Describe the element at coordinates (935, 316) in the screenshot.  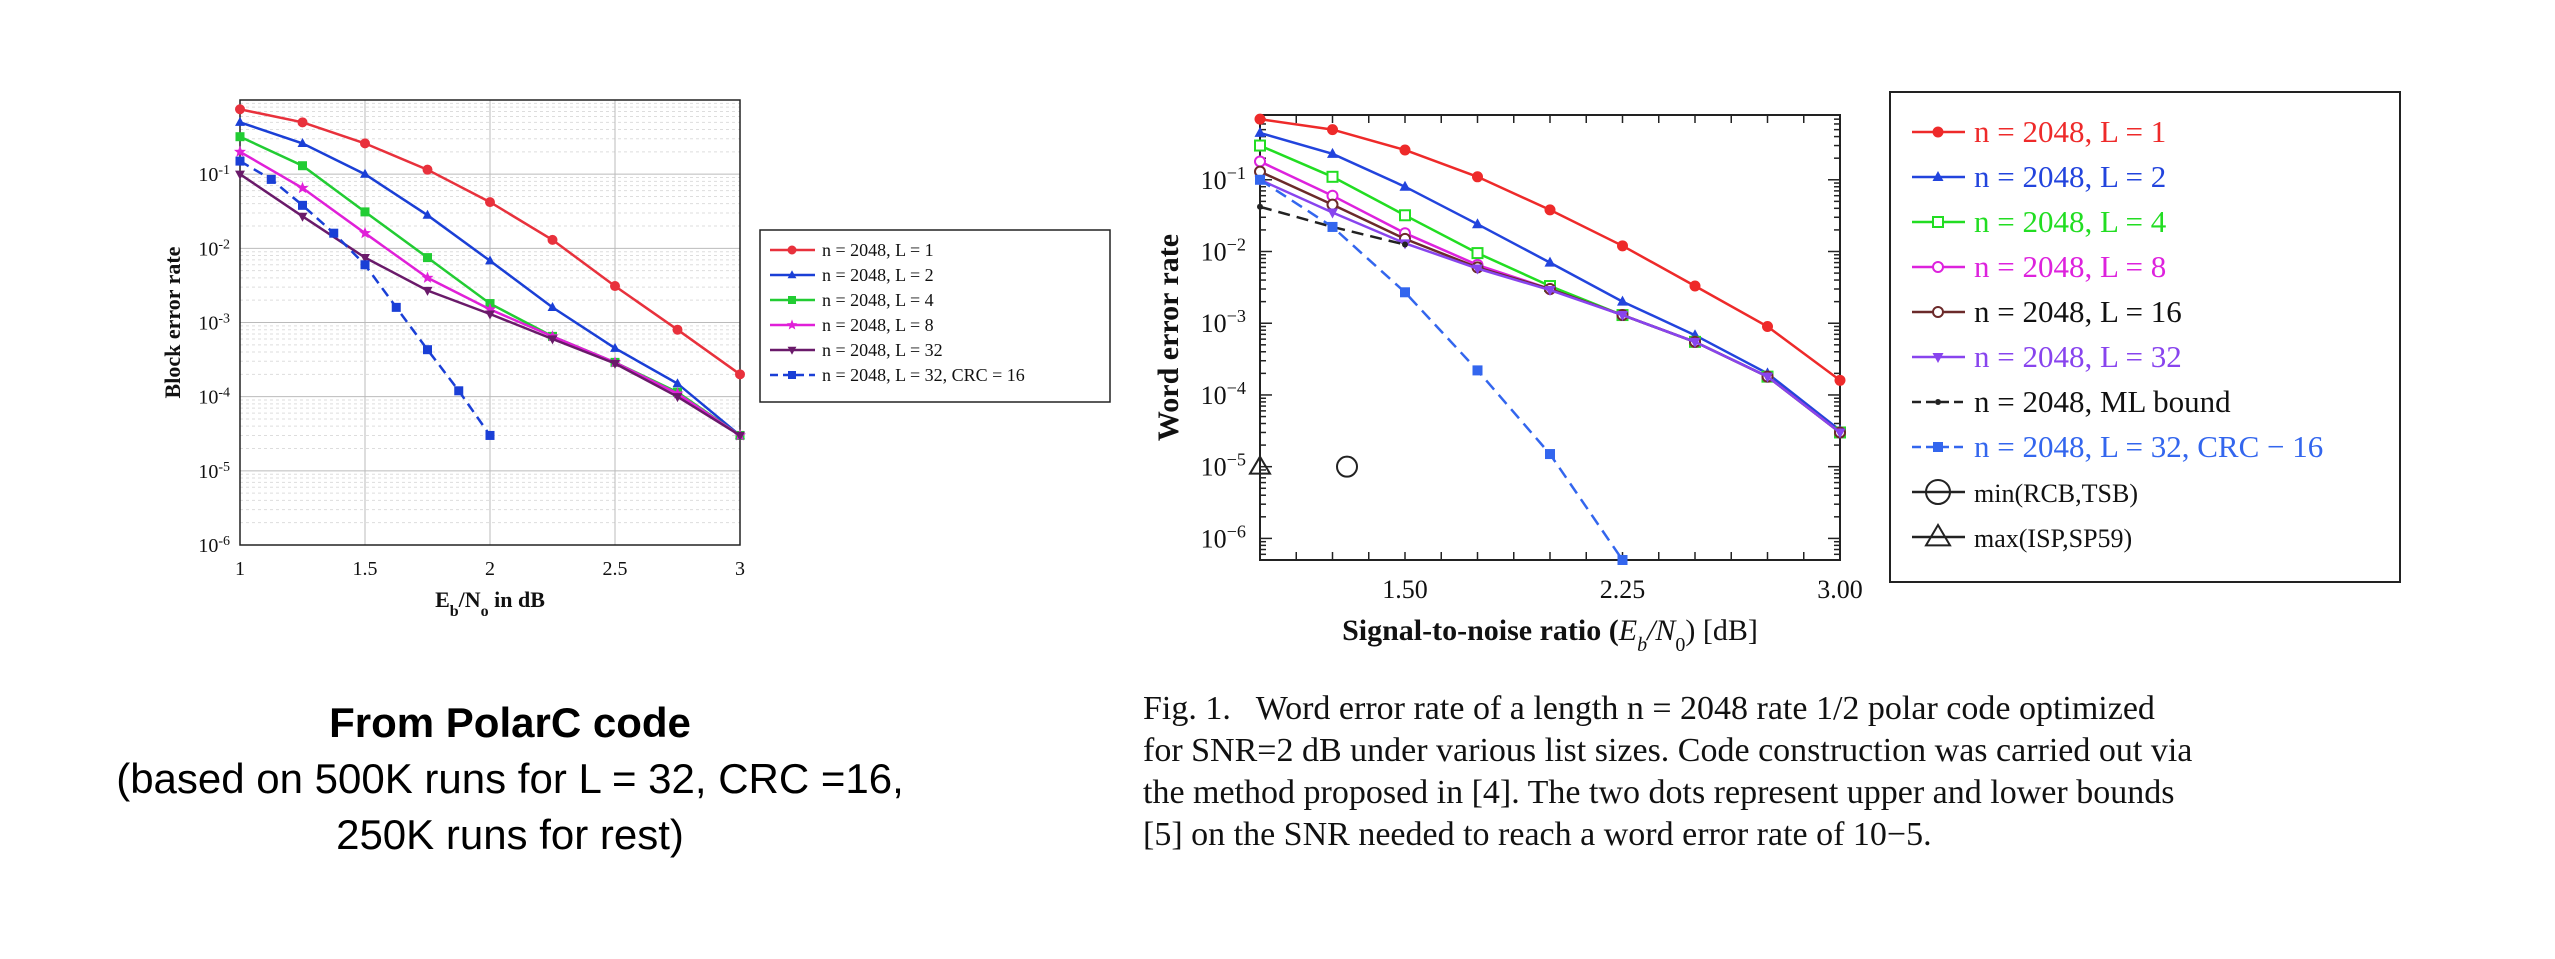
I see `left-legend-box` at that location.